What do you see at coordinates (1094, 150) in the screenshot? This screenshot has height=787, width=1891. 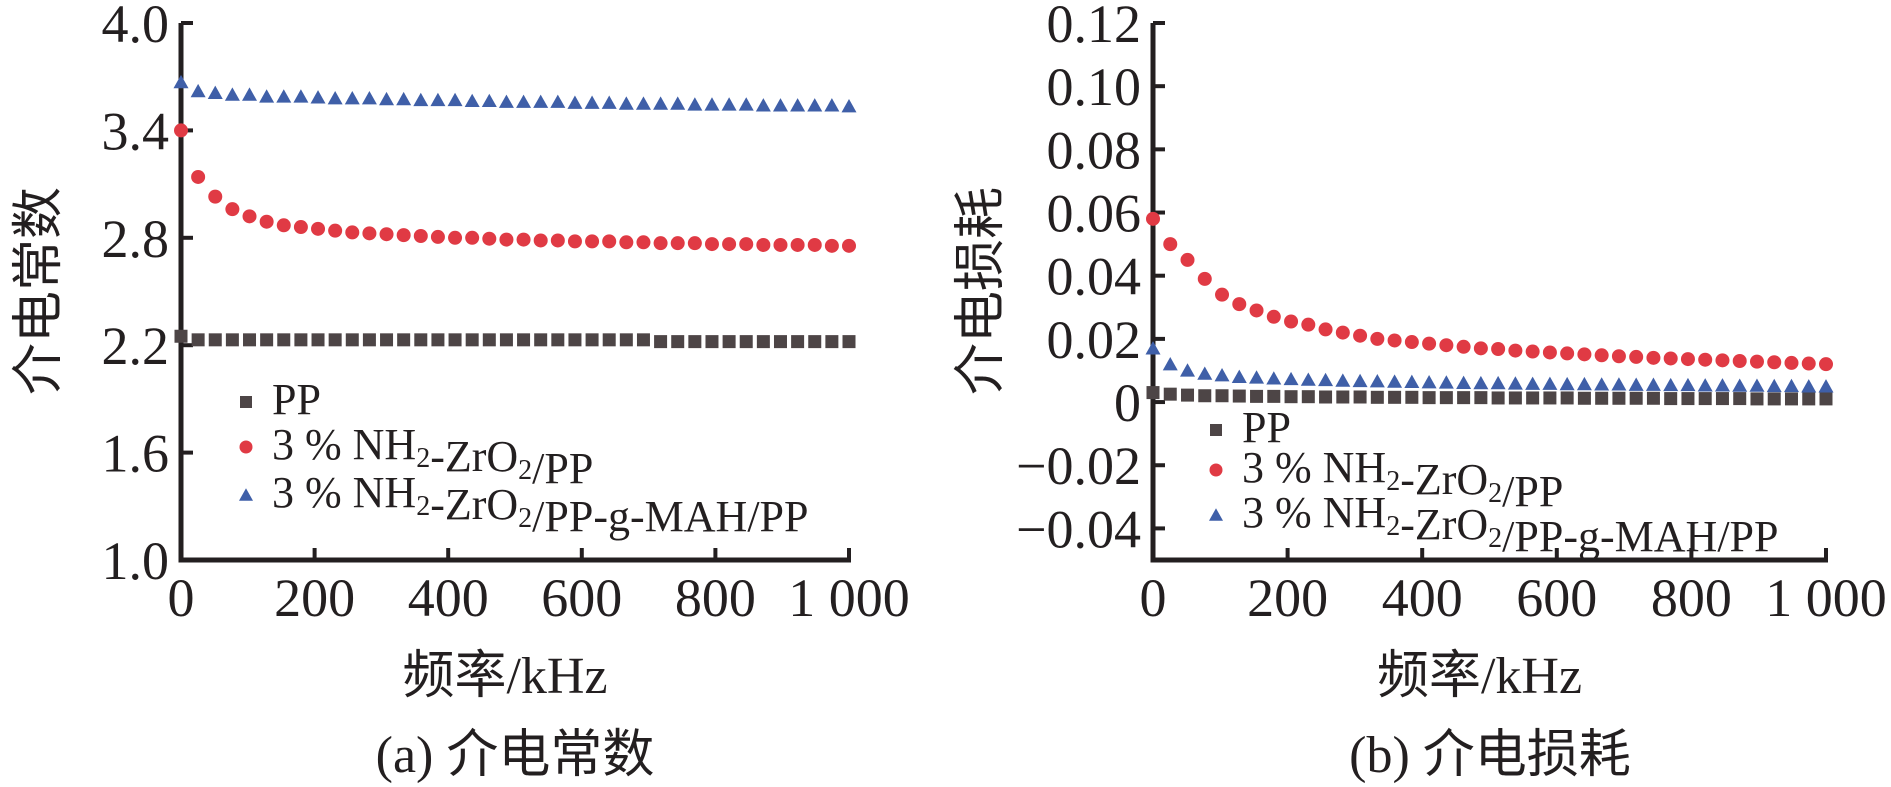 I see `y-tick-label: 0.08` at bounding box center [1094, 150].